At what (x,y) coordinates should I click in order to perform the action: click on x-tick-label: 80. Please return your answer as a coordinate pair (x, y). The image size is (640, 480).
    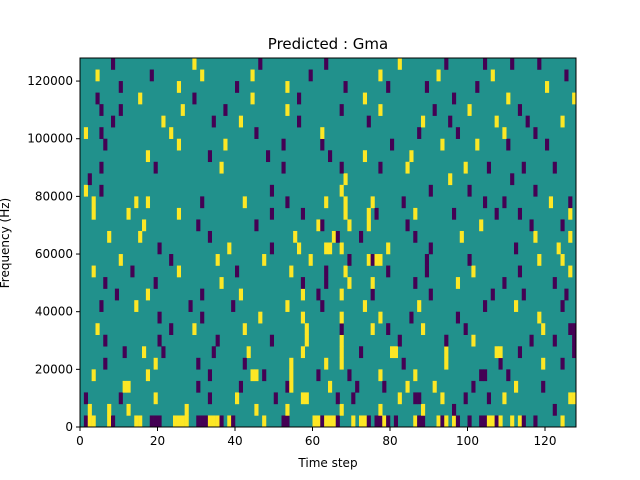
    Looking at the image, I should click on (389, 441).